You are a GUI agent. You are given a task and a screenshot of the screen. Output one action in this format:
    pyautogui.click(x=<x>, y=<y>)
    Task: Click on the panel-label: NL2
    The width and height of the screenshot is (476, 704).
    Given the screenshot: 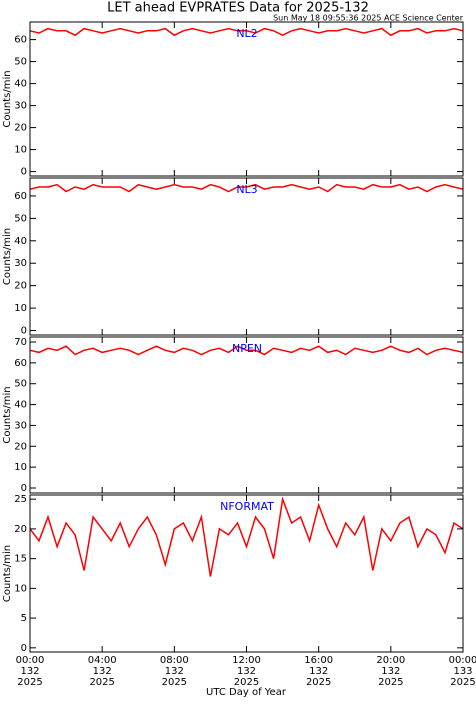 What is the action you would take?
    pyautogui.click(x=246, y=33)
    